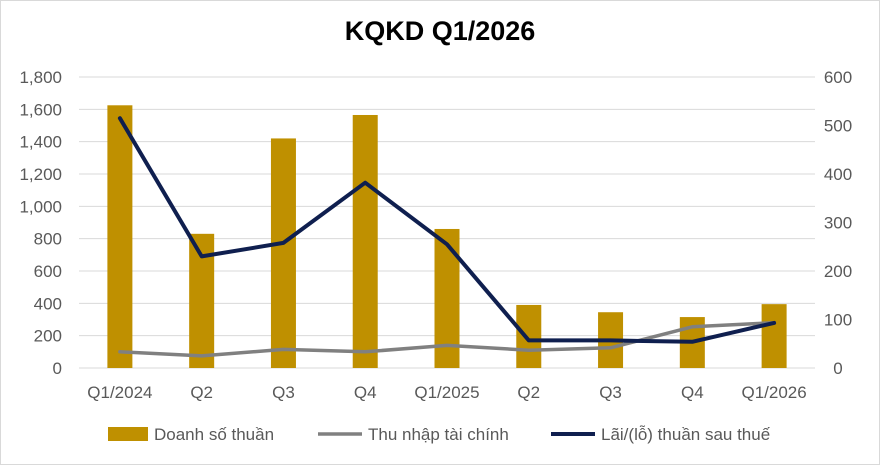  What do you see at coordinates (40, 174) in the screenshot?
I see `y-left-tick-label: 1,200` at bounding box center [40, 174].